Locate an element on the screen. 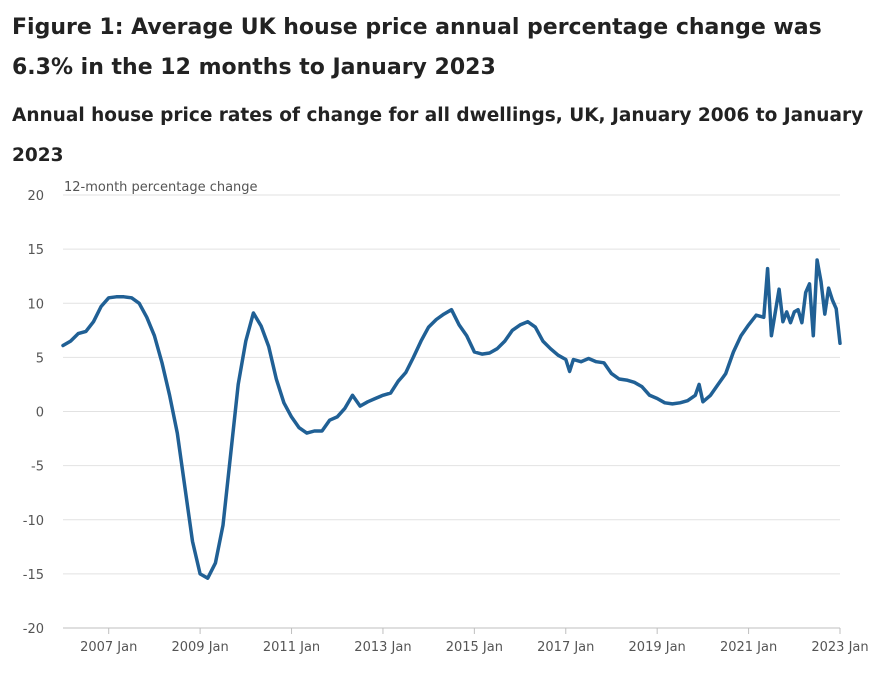 This screenshot has width=886, height=691. y-tick-label: -15 is located at coordinates (33, 575).